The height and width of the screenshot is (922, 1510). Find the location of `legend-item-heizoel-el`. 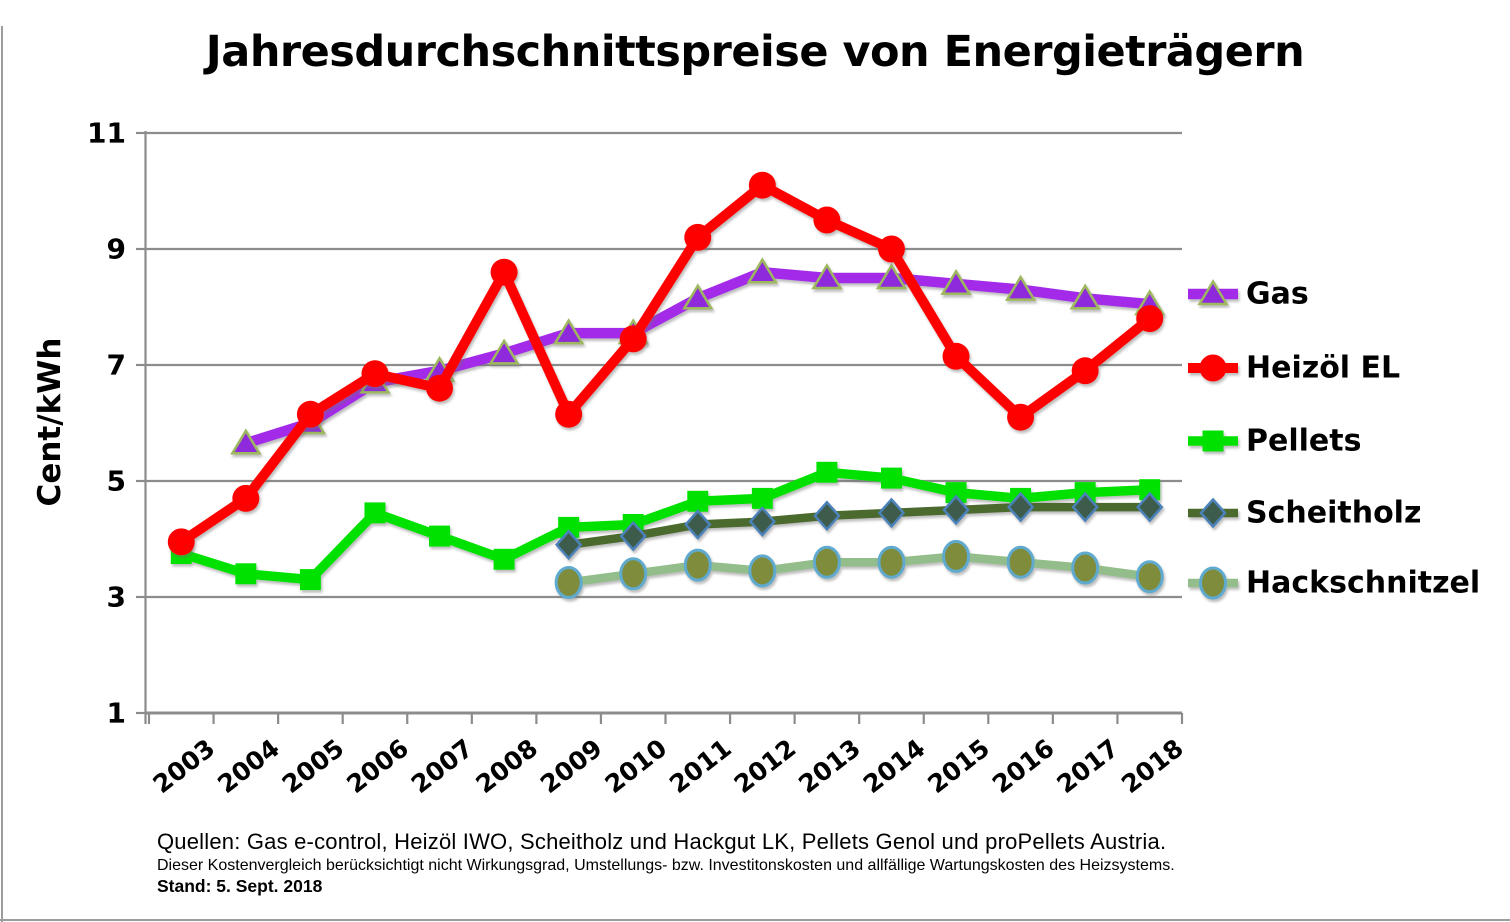

legend-item-heizoel-el is located at coordinates (1213, 368).